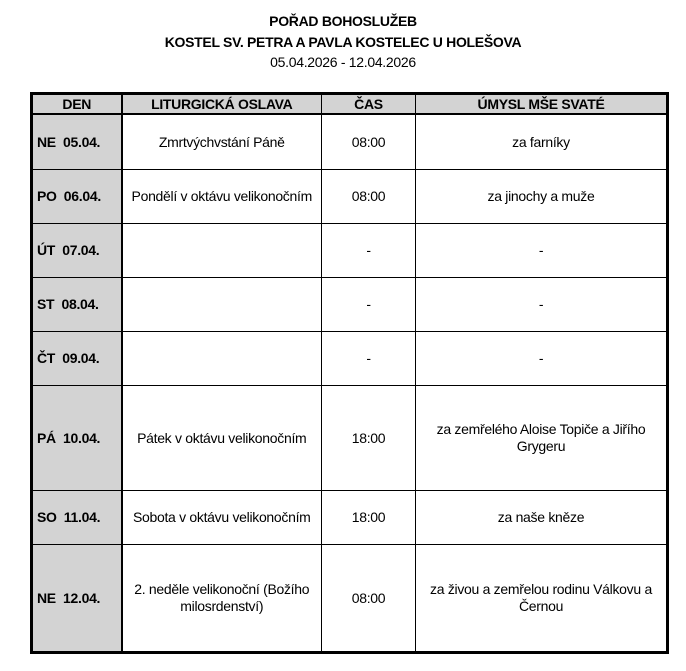 The width and height of the screenshot is (686, 671). What do you see at coordinates (343, 21) in the screenshot?
I see `document-title: POŘAD BOHOSLUŽEB` at bounding box center [343, 21].